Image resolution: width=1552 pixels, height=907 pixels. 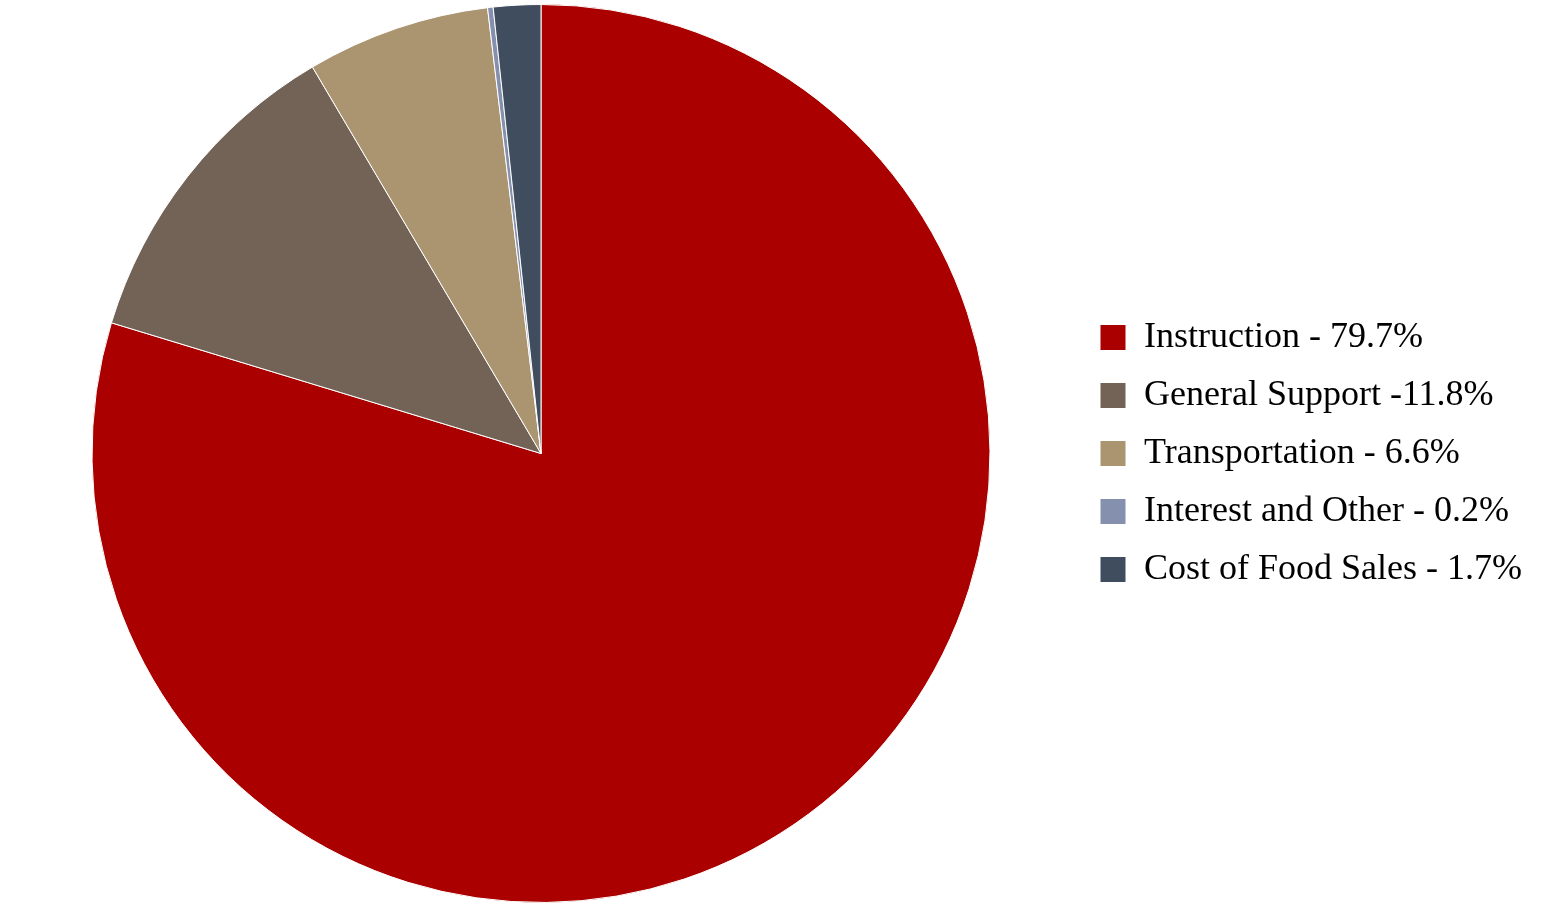 I want to click on legend-label: Instruction - 79.7%, so click(x=1283, y=334).